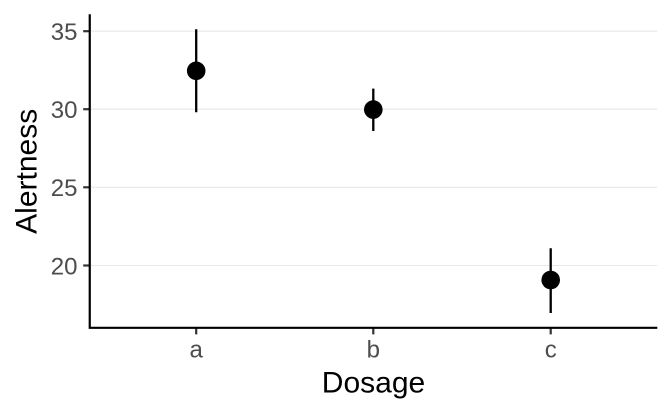 Image resolution: width=672 pixels, height=415 pixels. I want to click on svg-text: 30, so click(64, 110).